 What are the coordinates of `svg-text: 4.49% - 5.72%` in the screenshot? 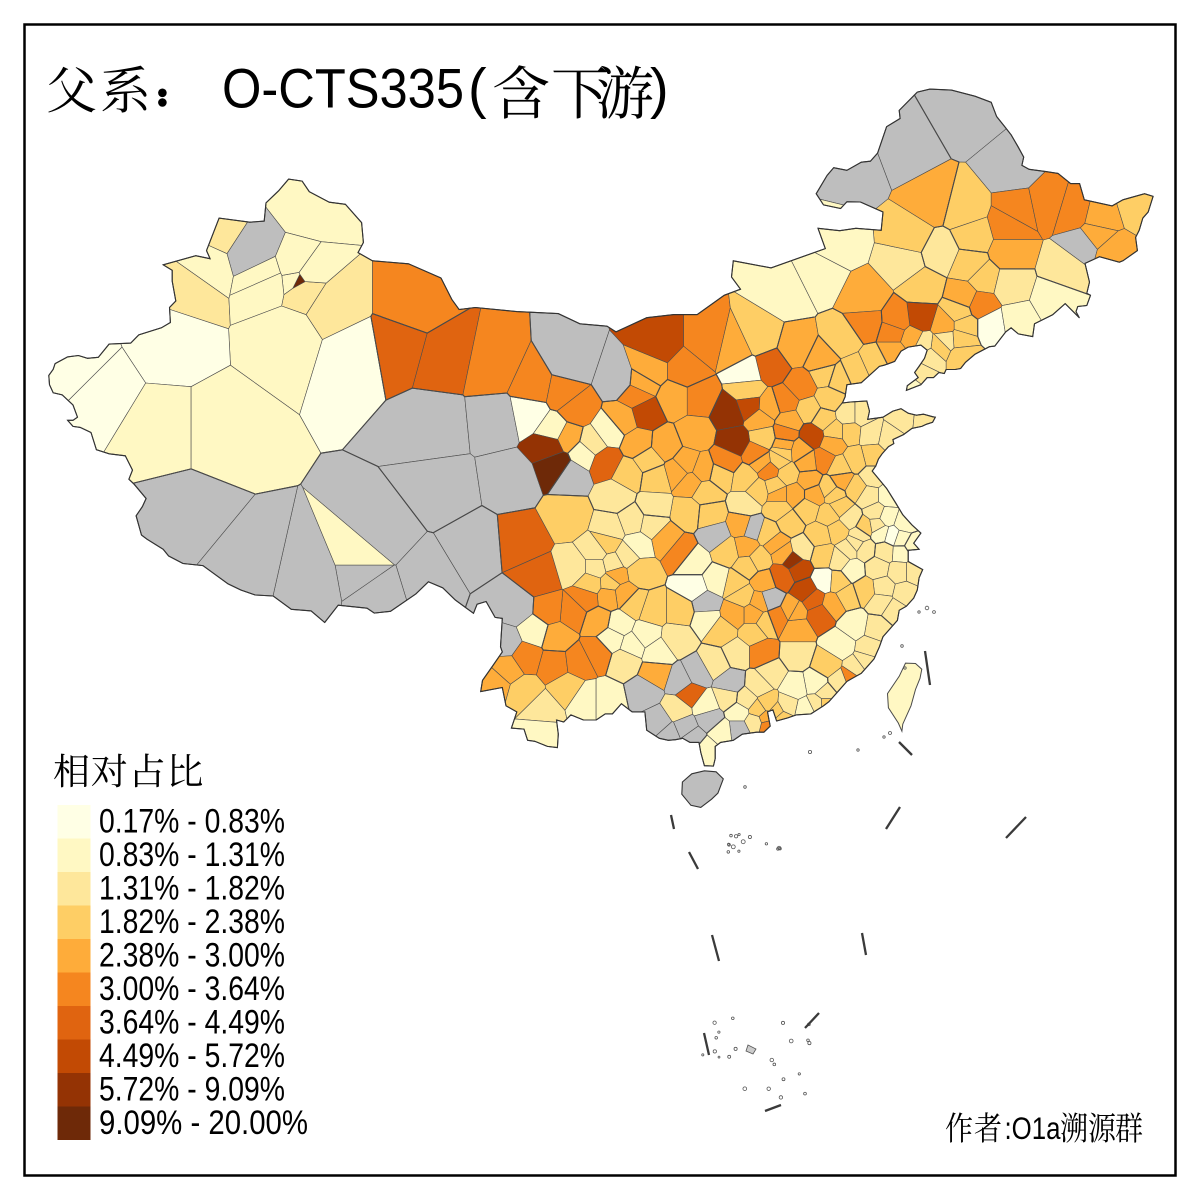 It's located at (192, 1056).